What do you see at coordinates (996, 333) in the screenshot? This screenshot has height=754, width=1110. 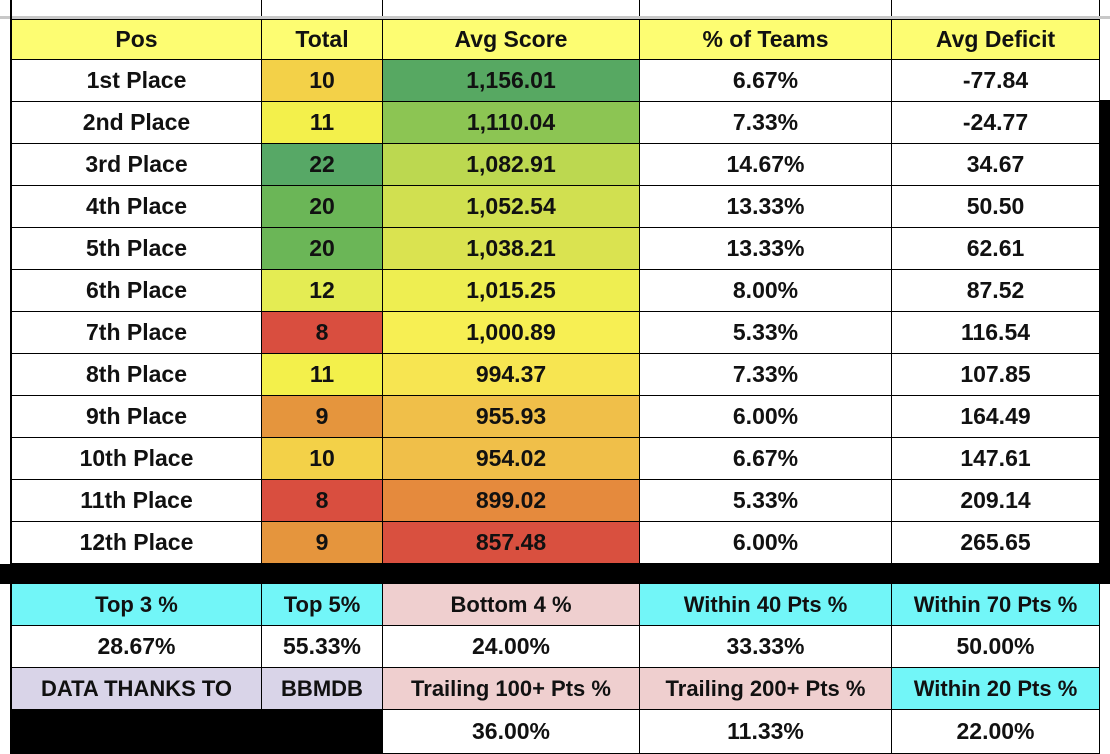 I see `avg-deficit: 116.54` at bounding box center [996, 333].